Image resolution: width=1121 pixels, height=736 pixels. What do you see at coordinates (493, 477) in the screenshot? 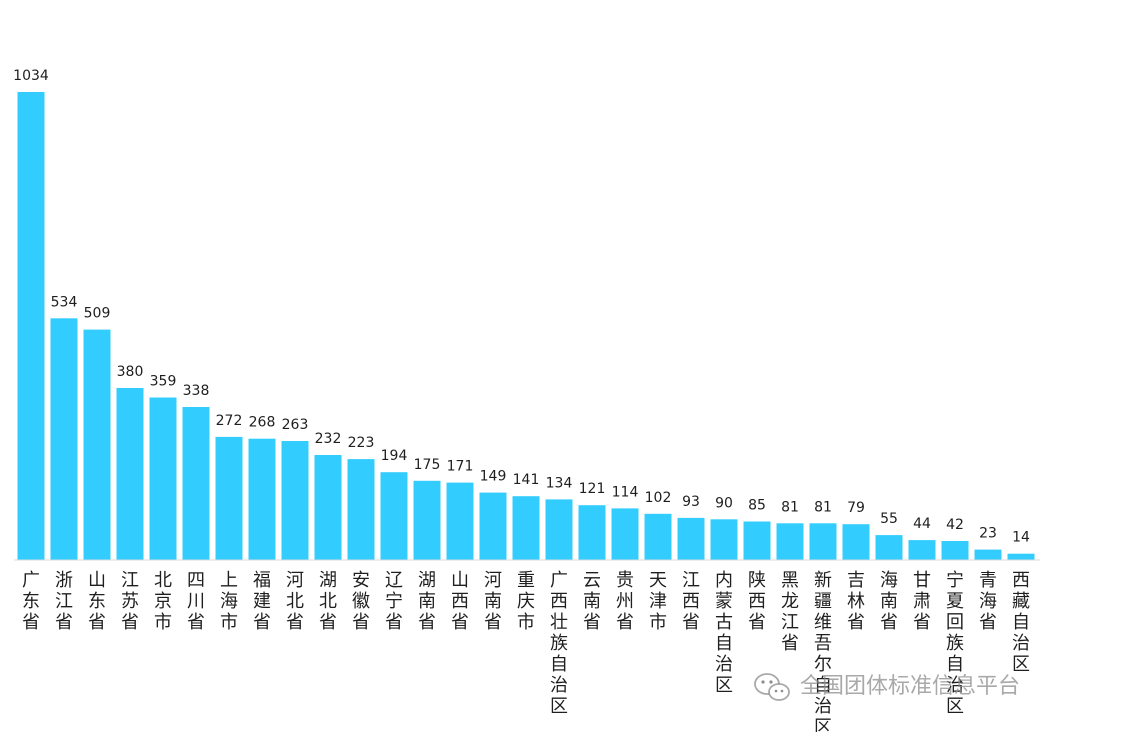
I see `data-label-14: 149` at bounding box center [493, 477].